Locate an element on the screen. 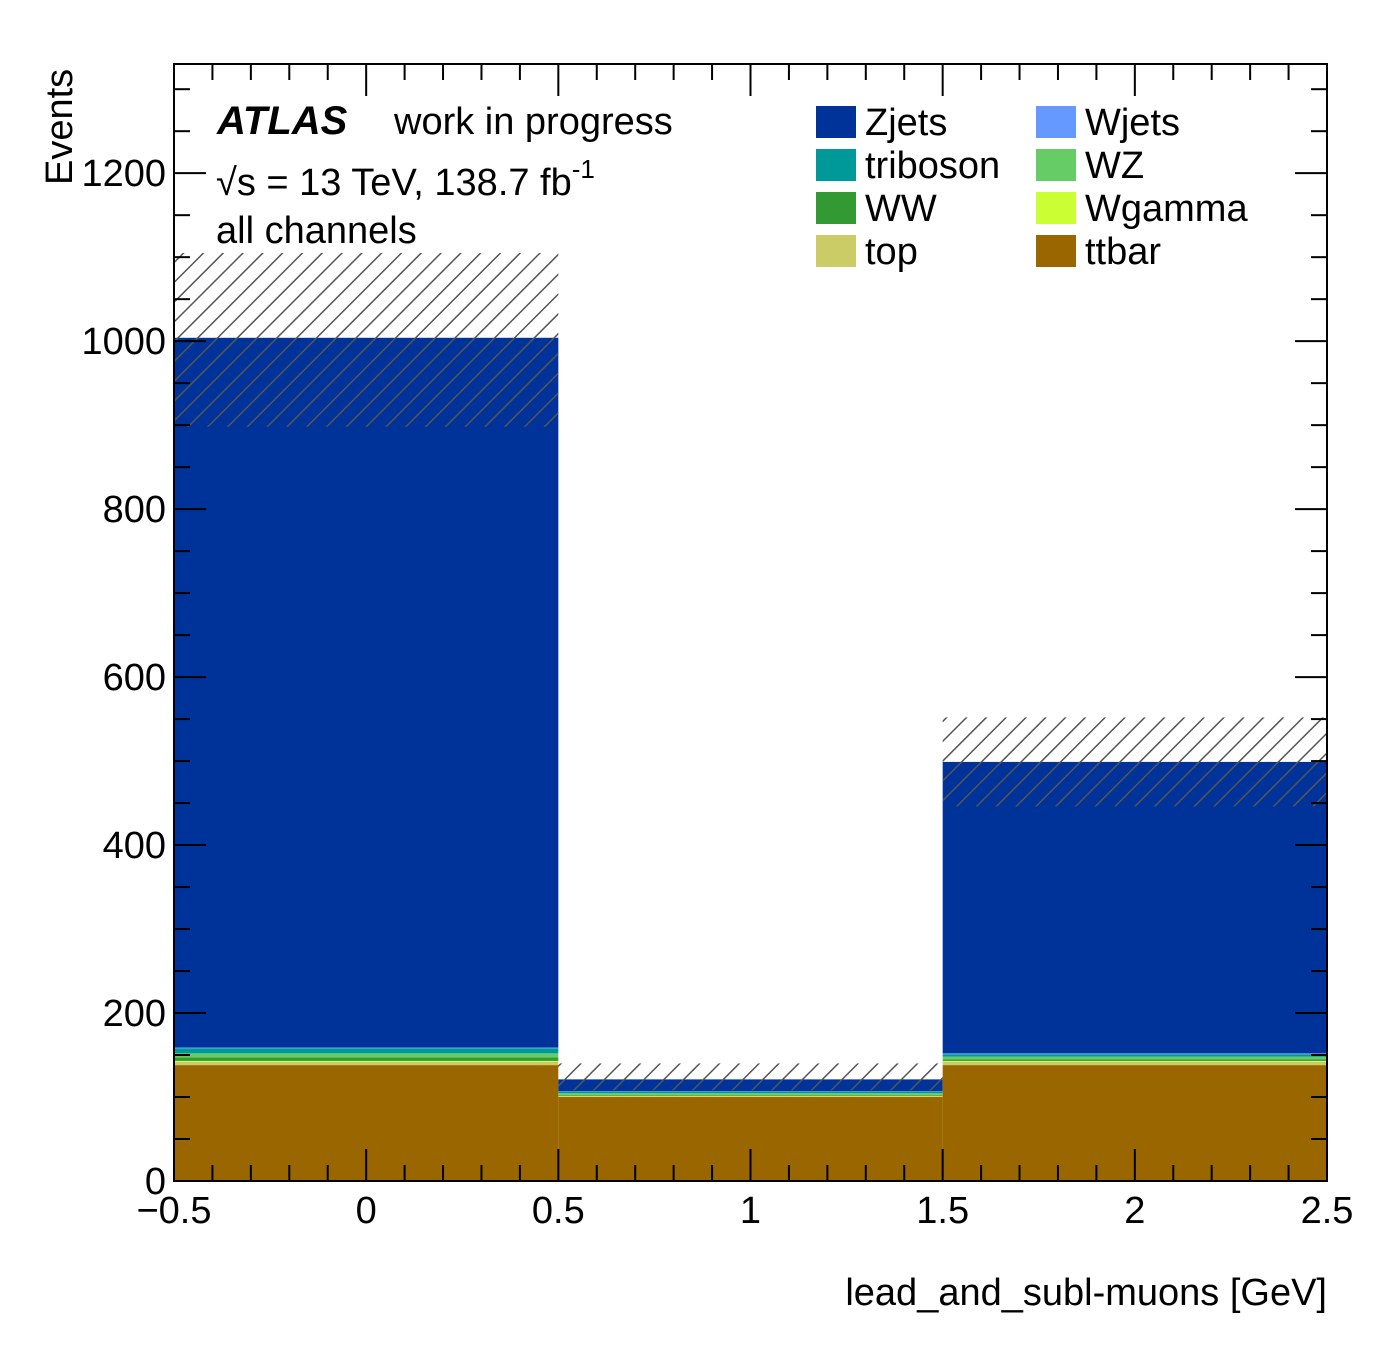 This screenshot has height=1350, width=1392. legend-entry-zjets: Zjets is located at coordinates (881, 123).